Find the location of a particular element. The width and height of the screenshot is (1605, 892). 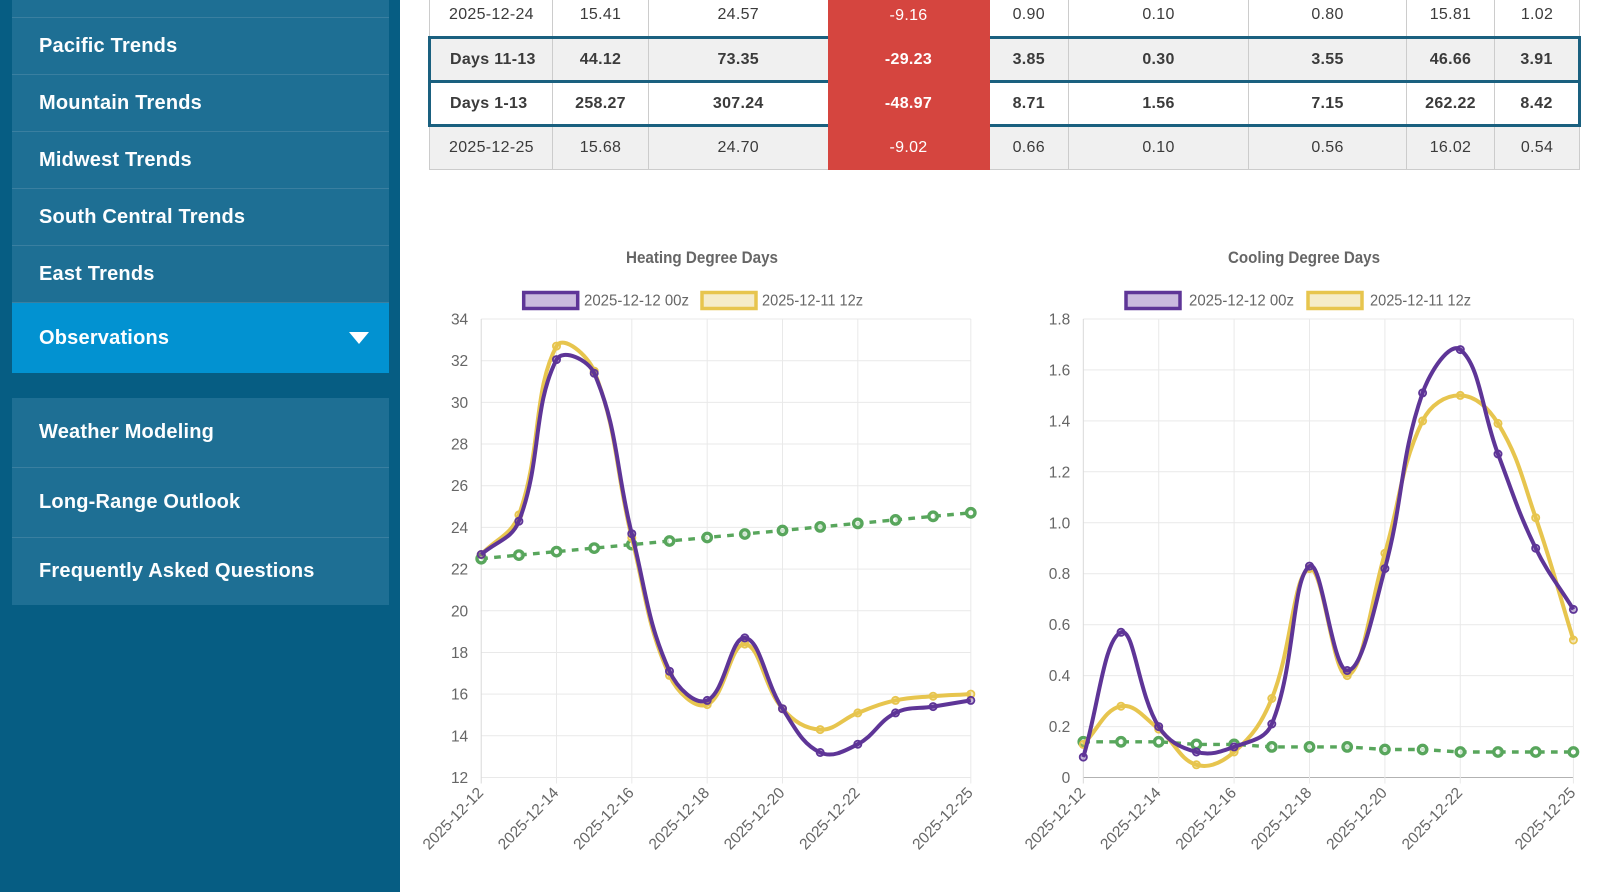

svg-text: 14 is located at coordinates (460, 736).